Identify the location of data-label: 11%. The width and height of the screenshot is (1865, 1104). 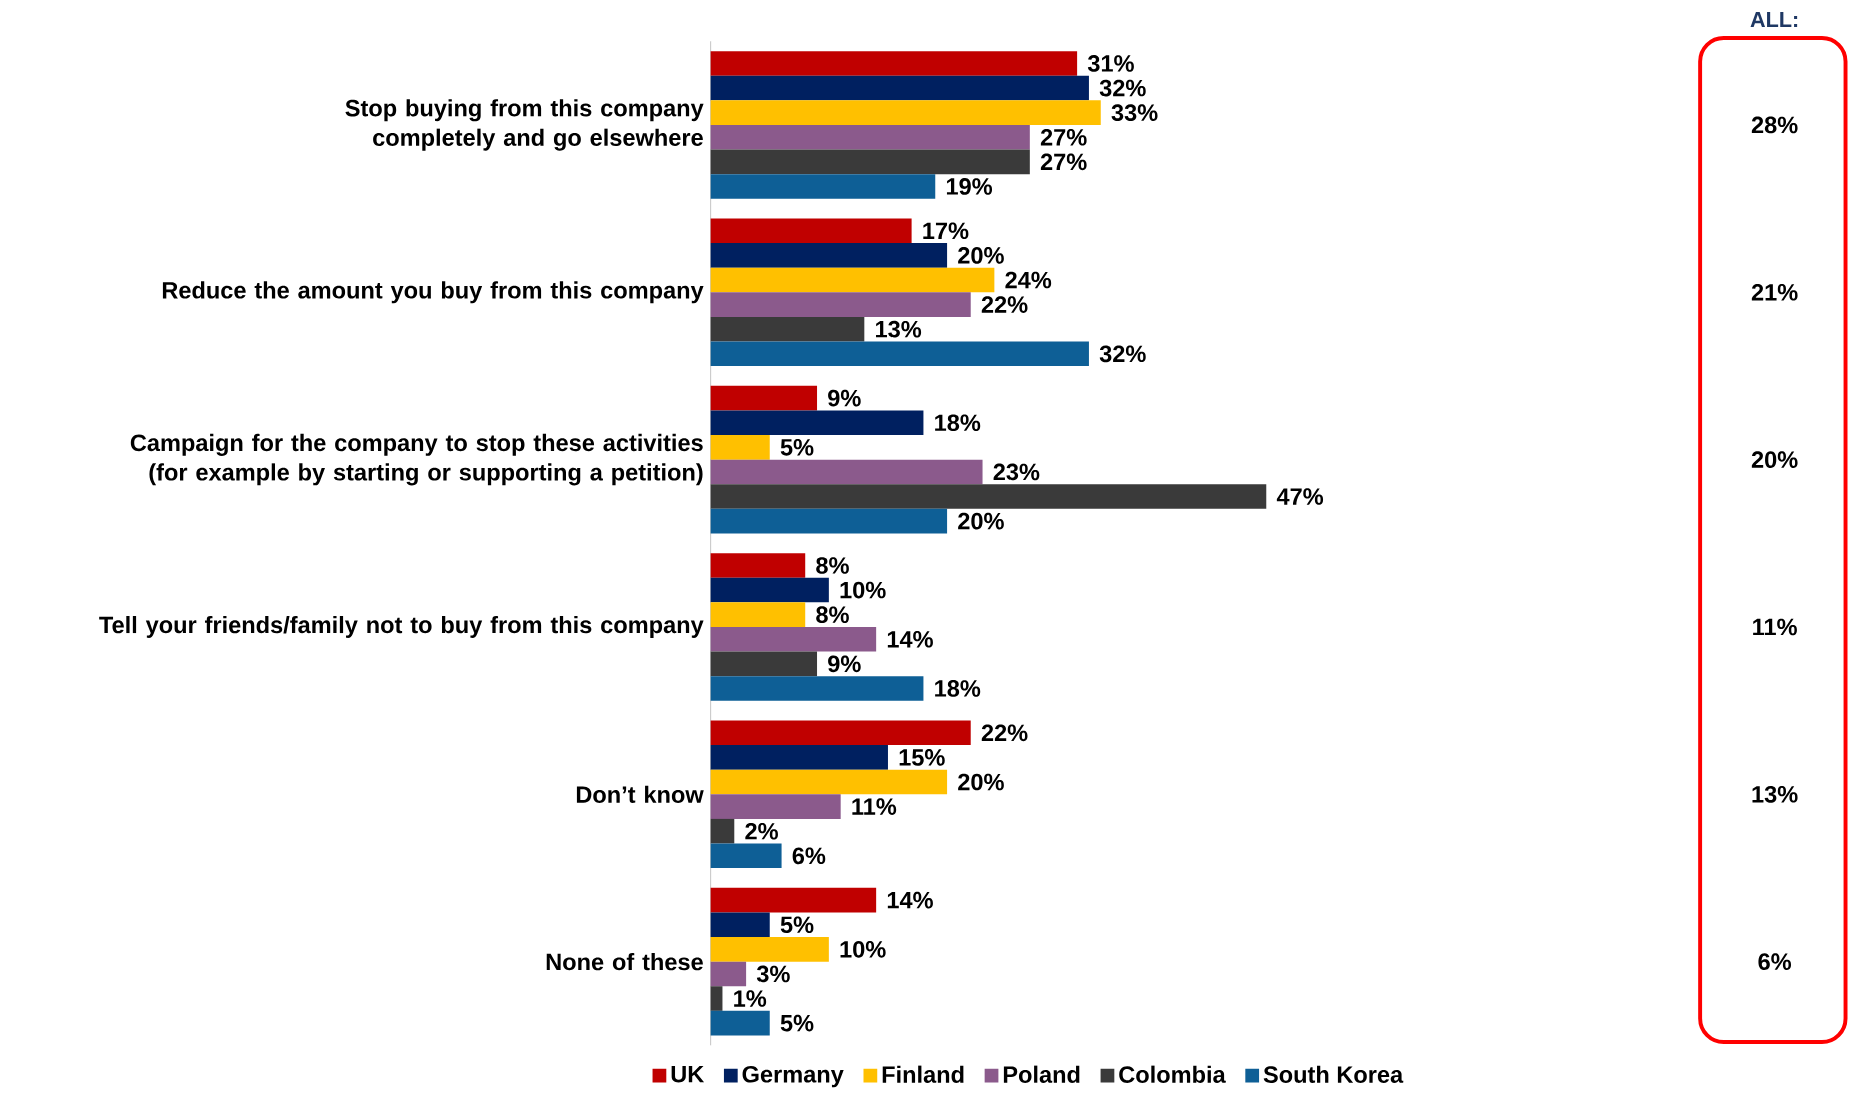
(874, 806).